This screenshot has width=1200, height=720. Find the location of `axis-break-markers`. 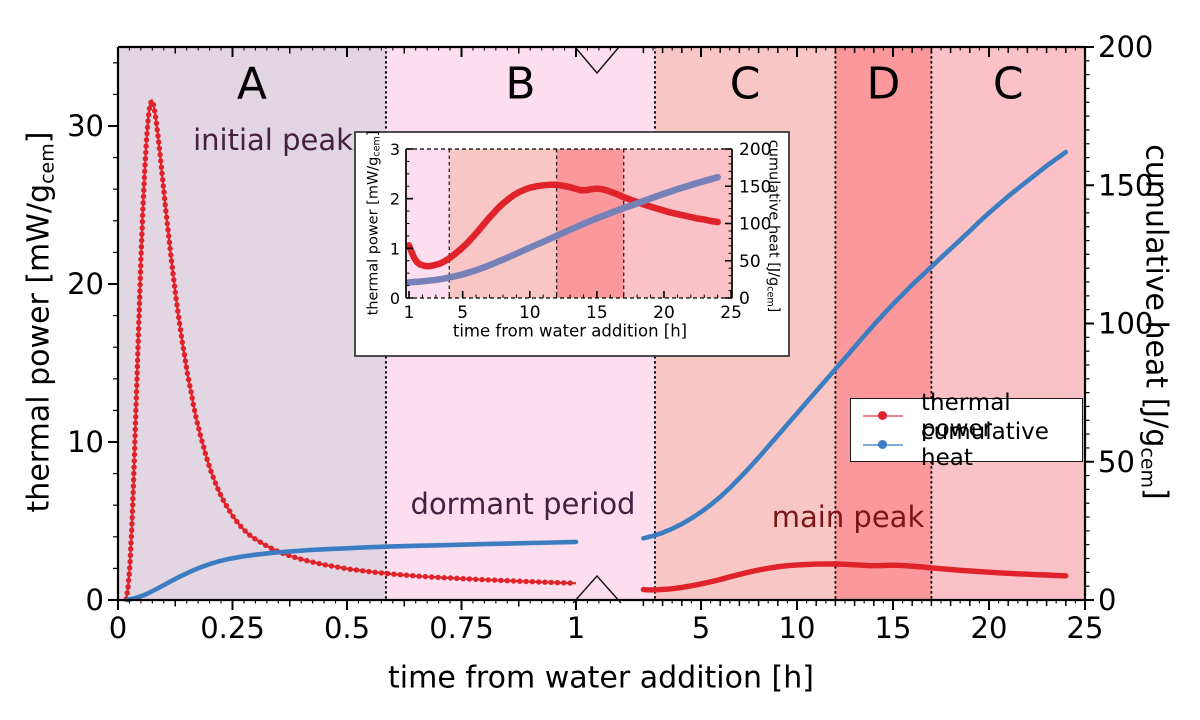

axis-break-markers is located at coordinates (597, 325).